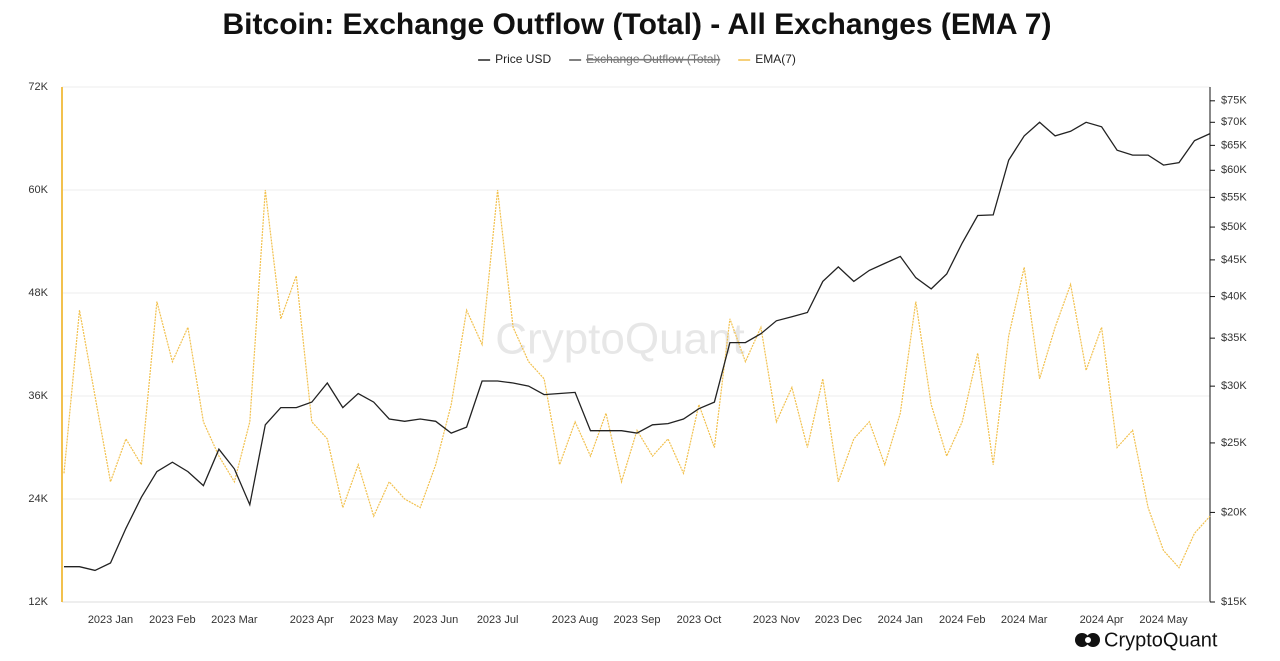  Describe the element at coordinates (374, 620) in the screenshot. I see `x-tick-label: 2023 May` at that location.